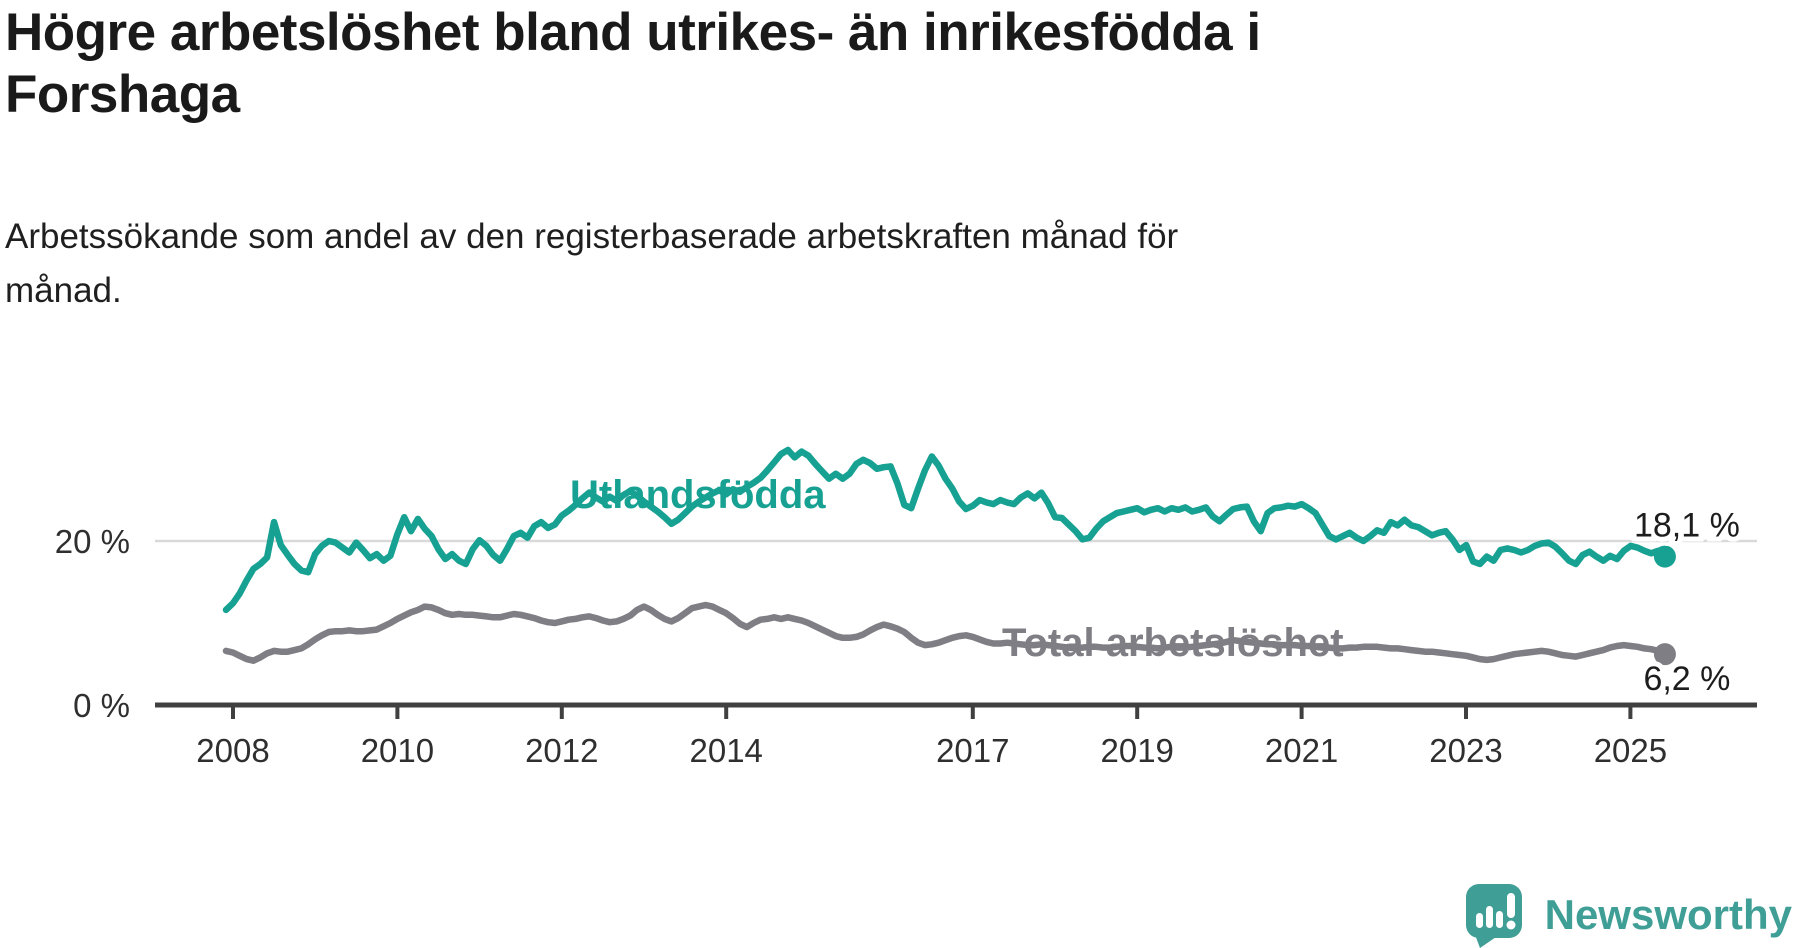 The width and height of the screenshot is (1800, 948). What do you see at coordinates (63, 290) in the screenshot?
I see `subtitle-line-2: månad.` at bounding box center [63, 290].